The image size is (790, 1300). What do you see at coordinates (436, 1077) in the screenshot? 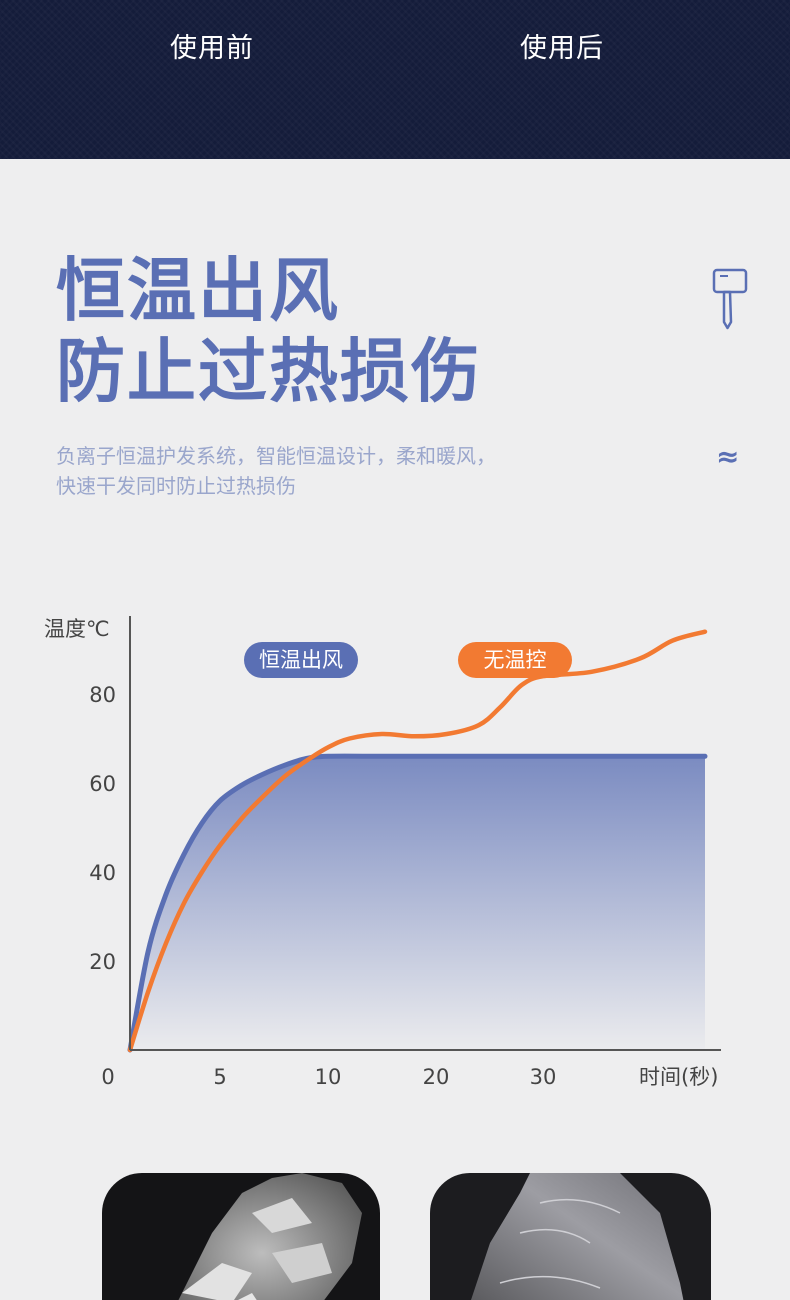
I see `x-tick-label: 20` at bounding box center [436, 1077].